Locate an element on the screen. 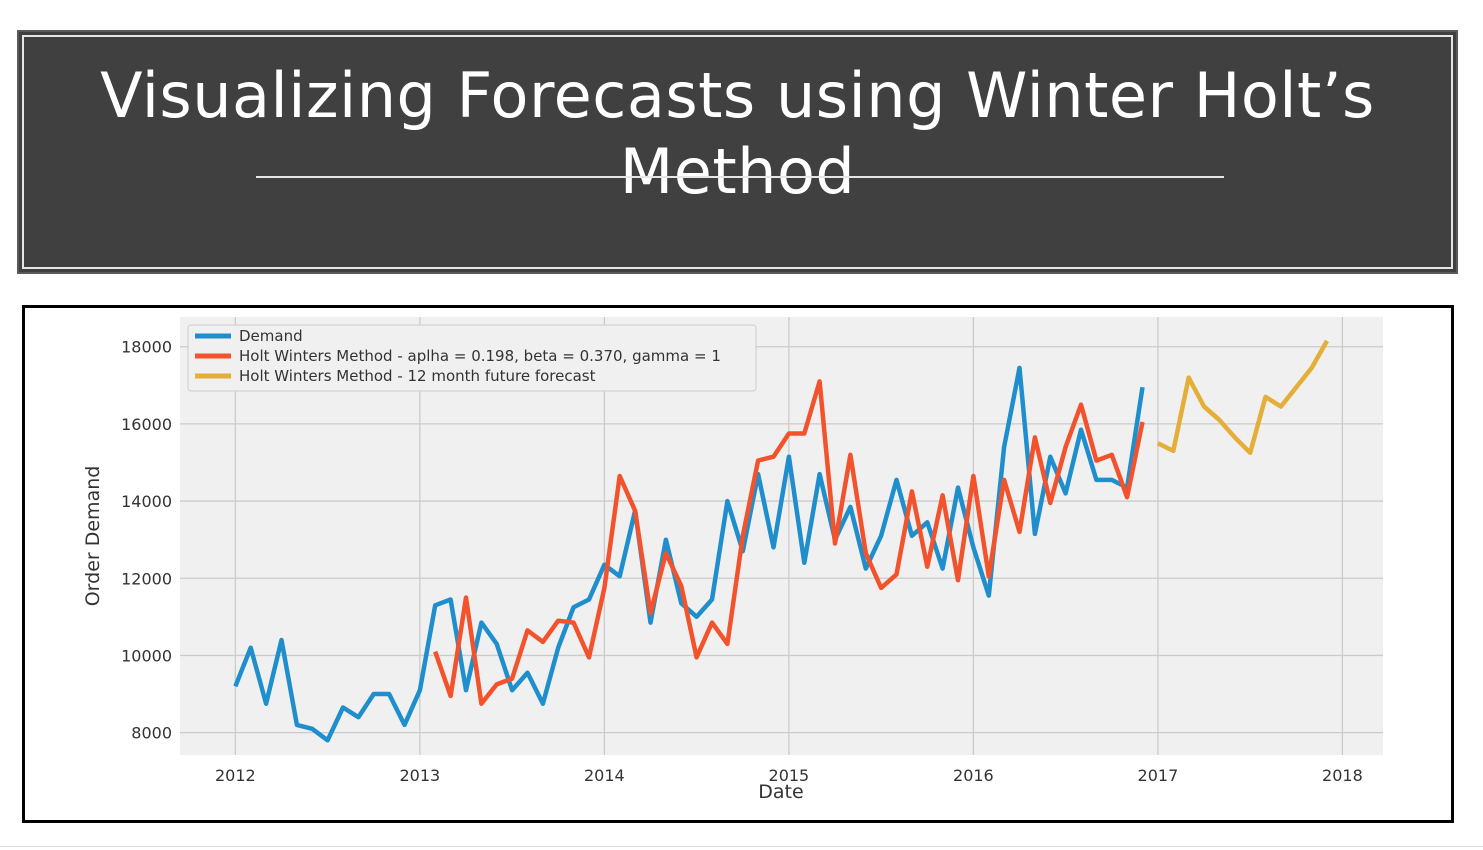 The width and height of the screenshot is (1483, 850). legend-box is located at coordinates (472, 358).